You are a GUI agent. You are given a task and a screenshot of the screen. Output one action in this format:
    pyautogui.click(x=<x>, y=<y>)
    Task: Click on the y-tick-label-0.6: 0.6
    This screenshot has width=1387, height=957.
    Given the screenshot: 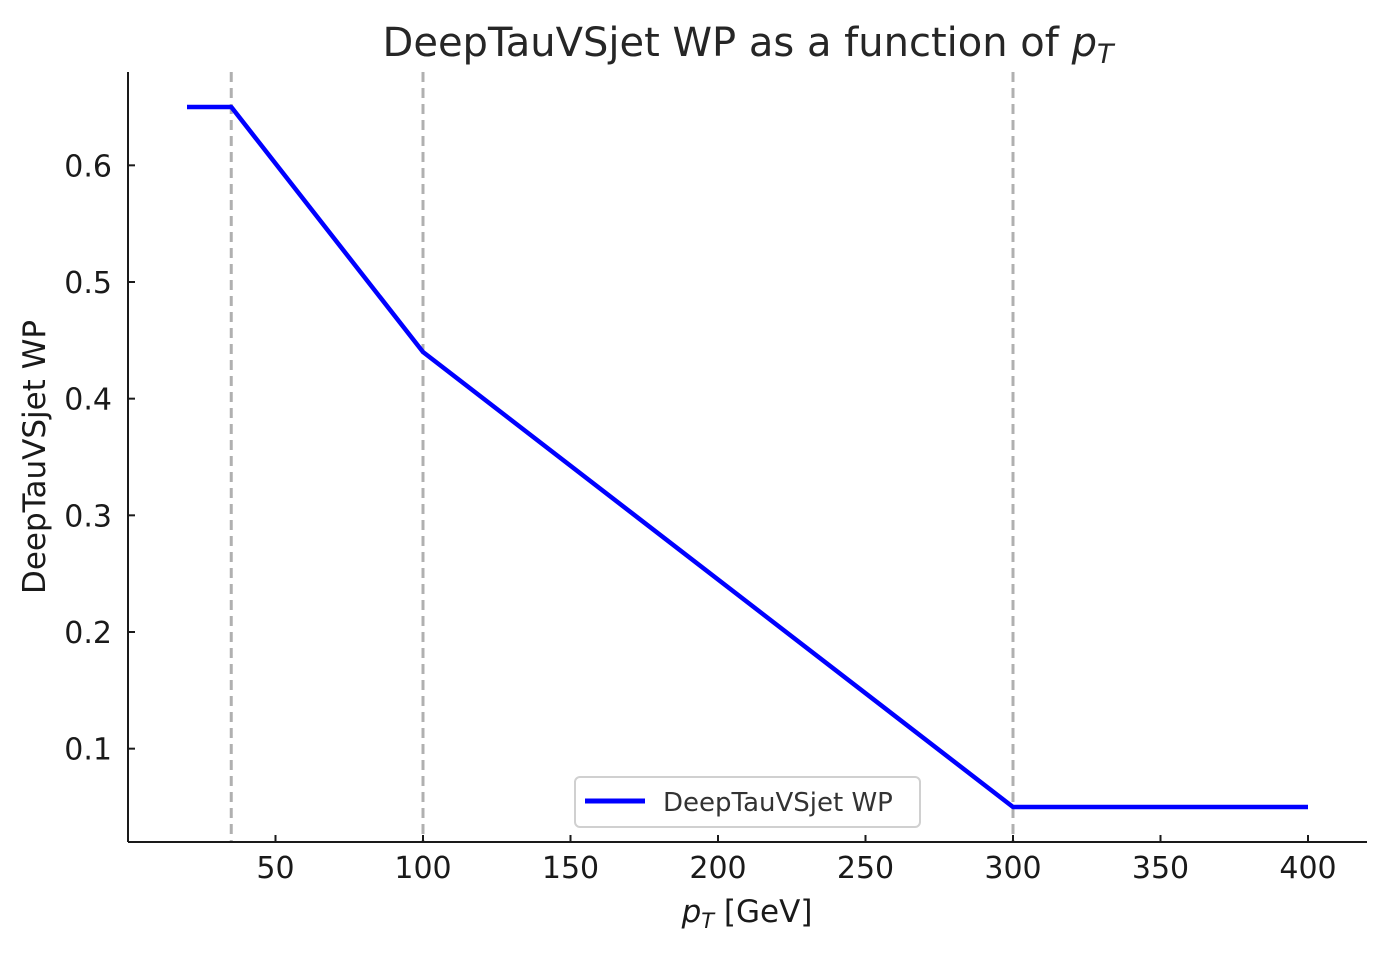 What is the action you would take?
    pyautogui.click(x=88, y=166)
    